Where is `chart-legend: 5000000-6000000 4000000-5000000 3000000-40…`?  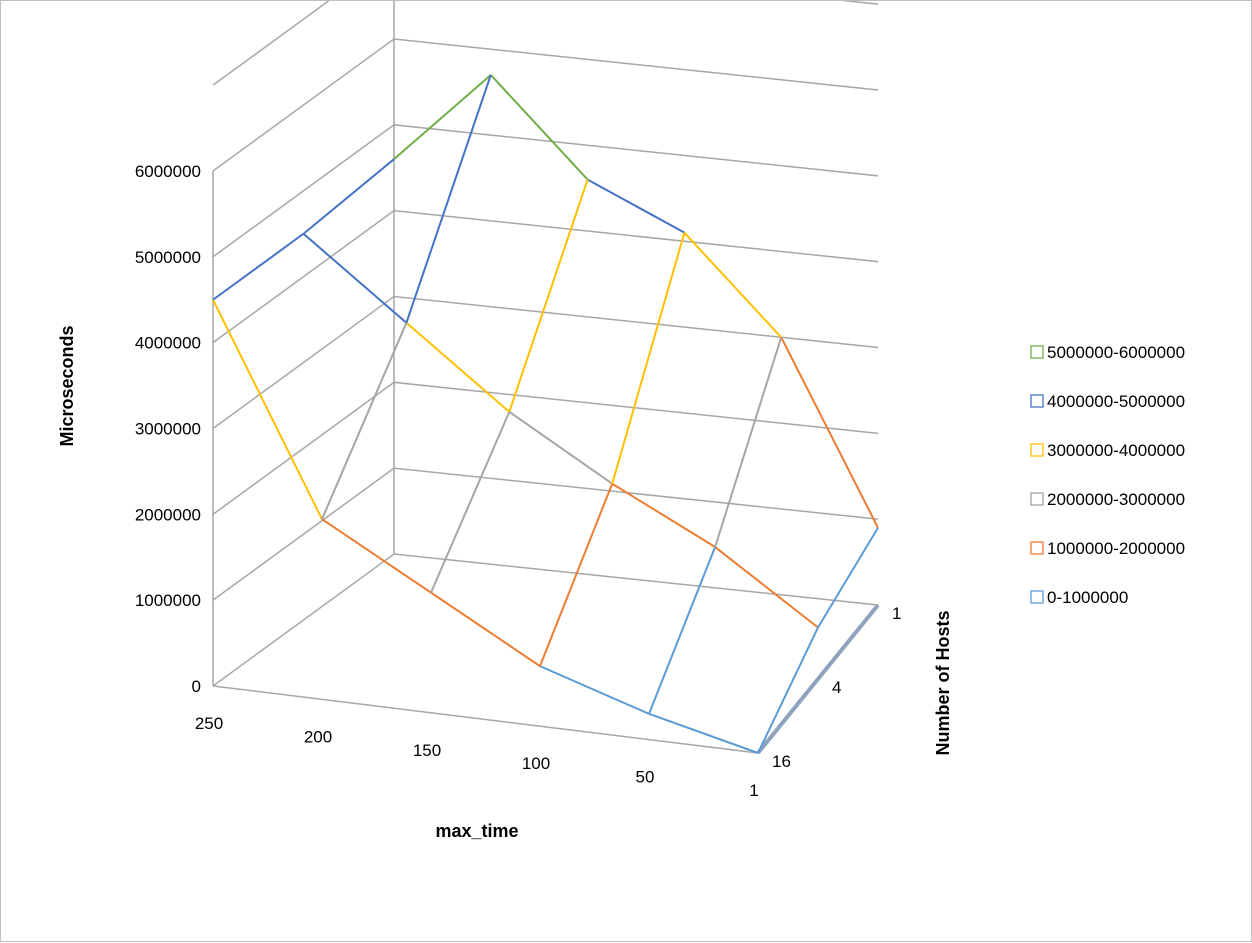
chart-legend: 5000000-6000000 4000000-5000000 3000000-40… is located at coordinates (1107, 475).